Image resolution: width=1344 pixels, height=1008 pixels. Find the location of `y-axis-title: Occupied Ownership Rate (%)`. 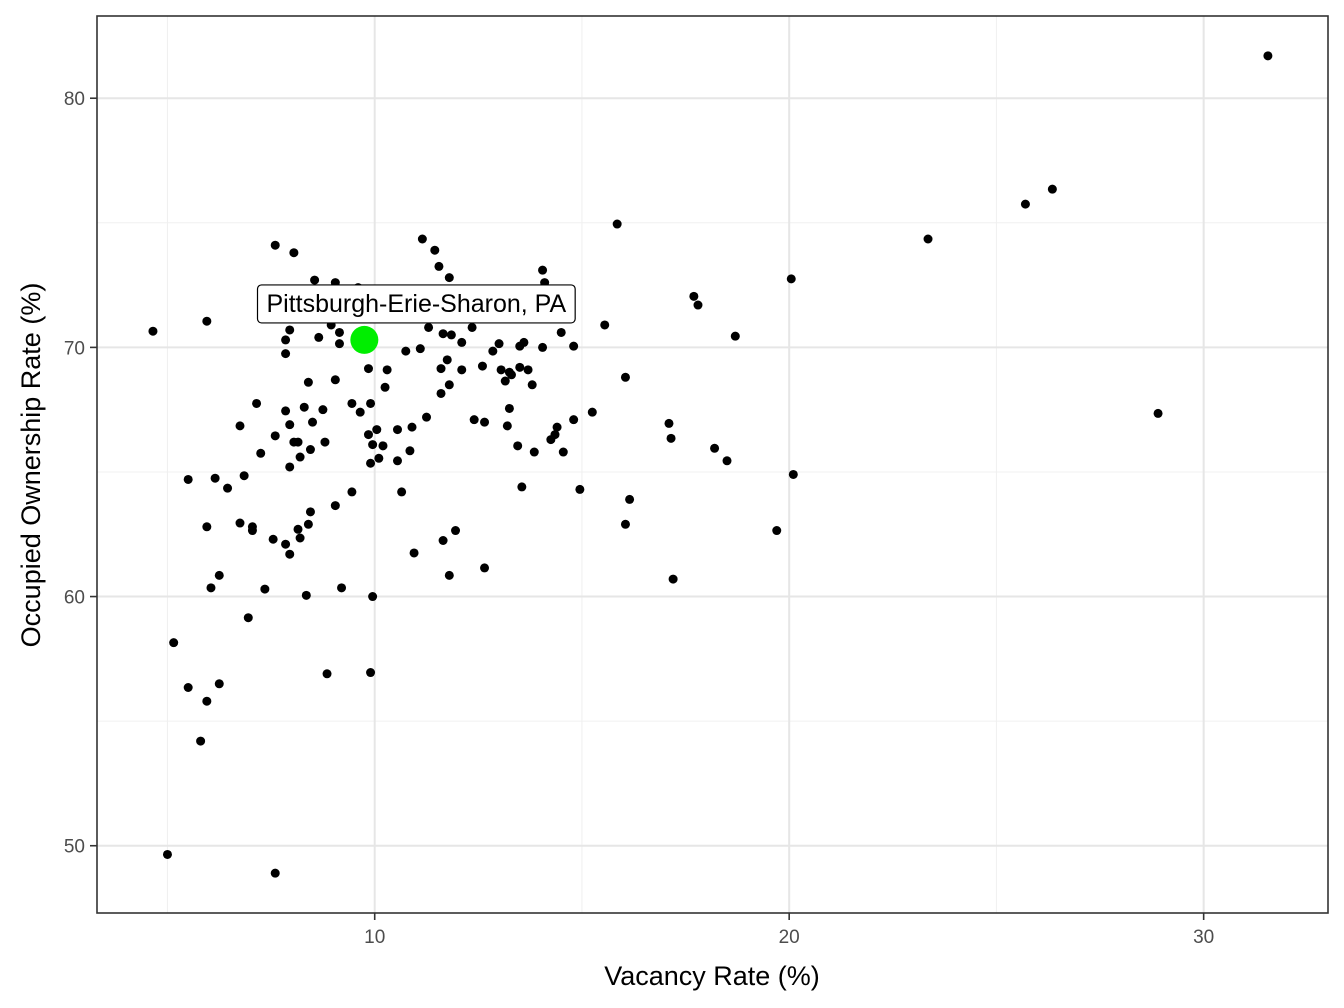

y-axis-title: Occupied Ownership Rate (%) is located at coordinates (31, 465).